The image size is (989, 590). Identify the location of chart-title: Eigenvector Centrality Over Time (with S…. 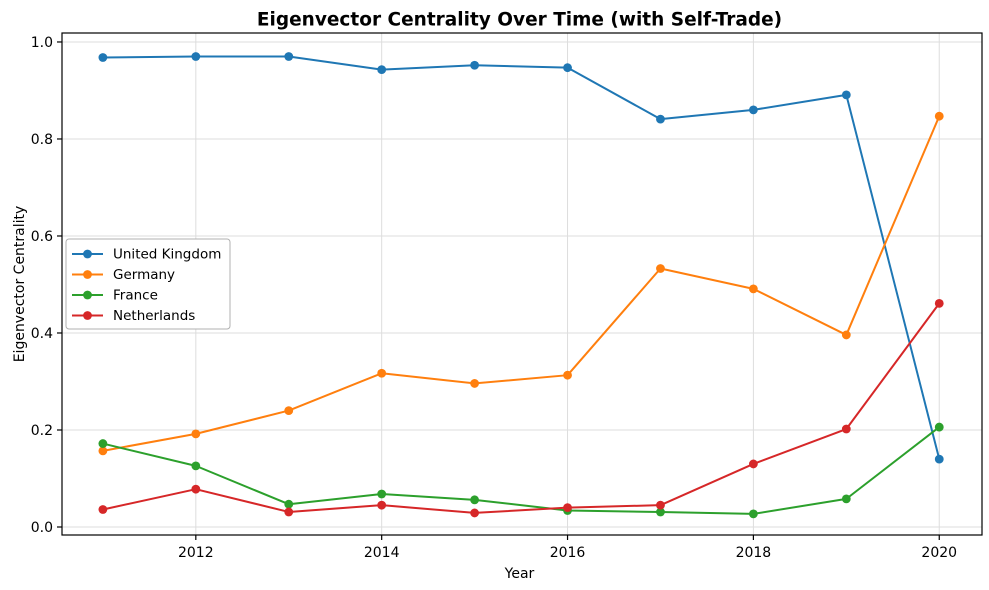
(519, 20).